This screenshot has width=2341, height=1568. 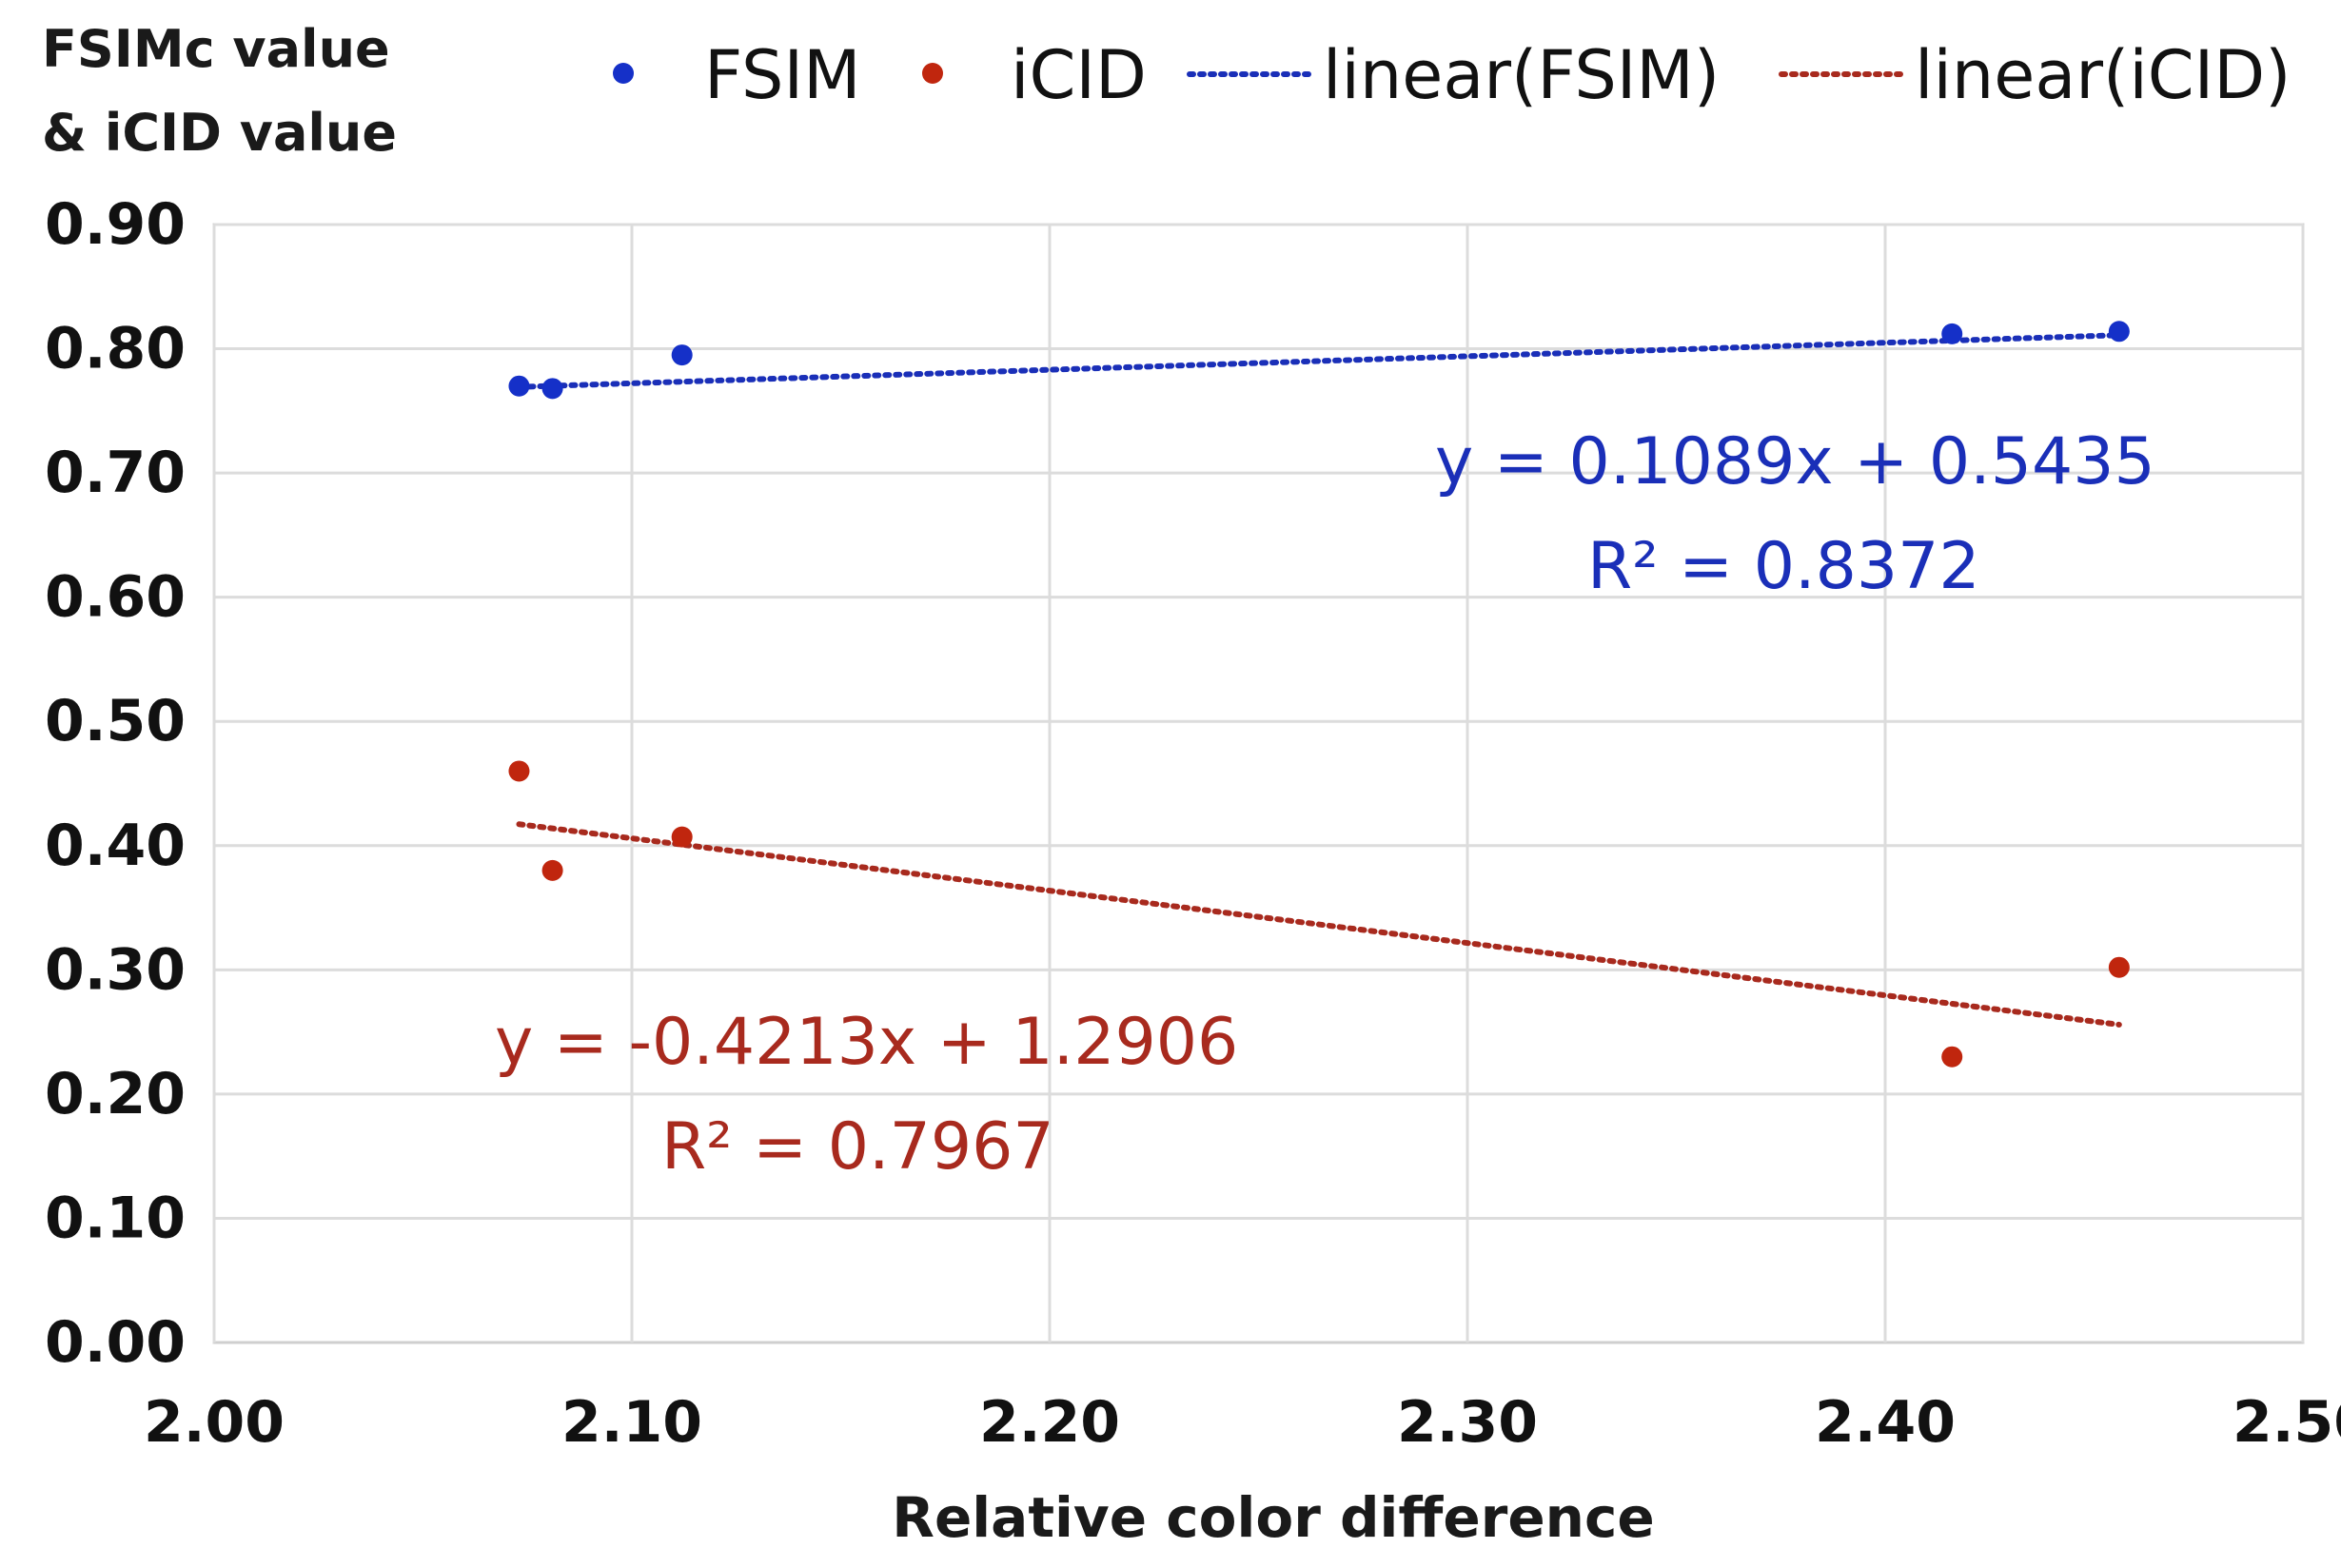 I want to click on legend-icid-label: iCID, so click(x=1079, y=75).